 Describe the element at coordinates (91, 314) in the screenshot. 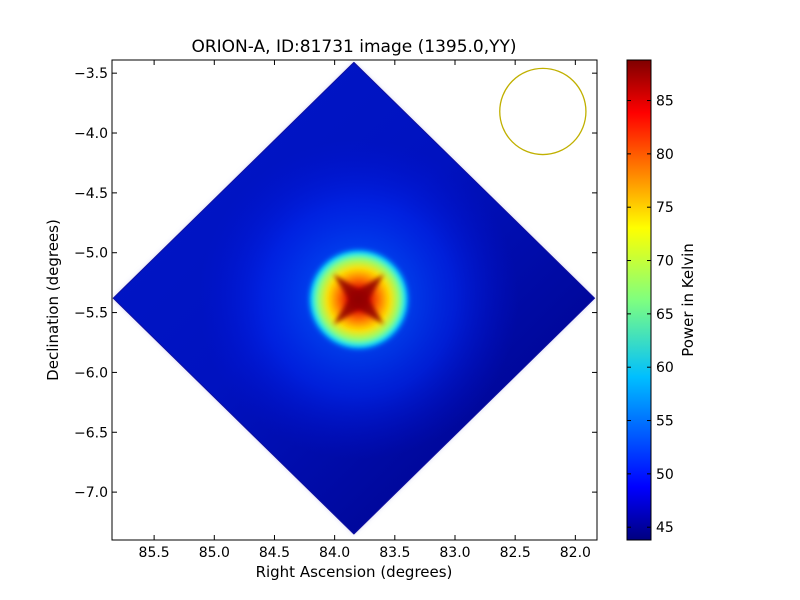

I see `y-tick-label: −5.5` at that location.